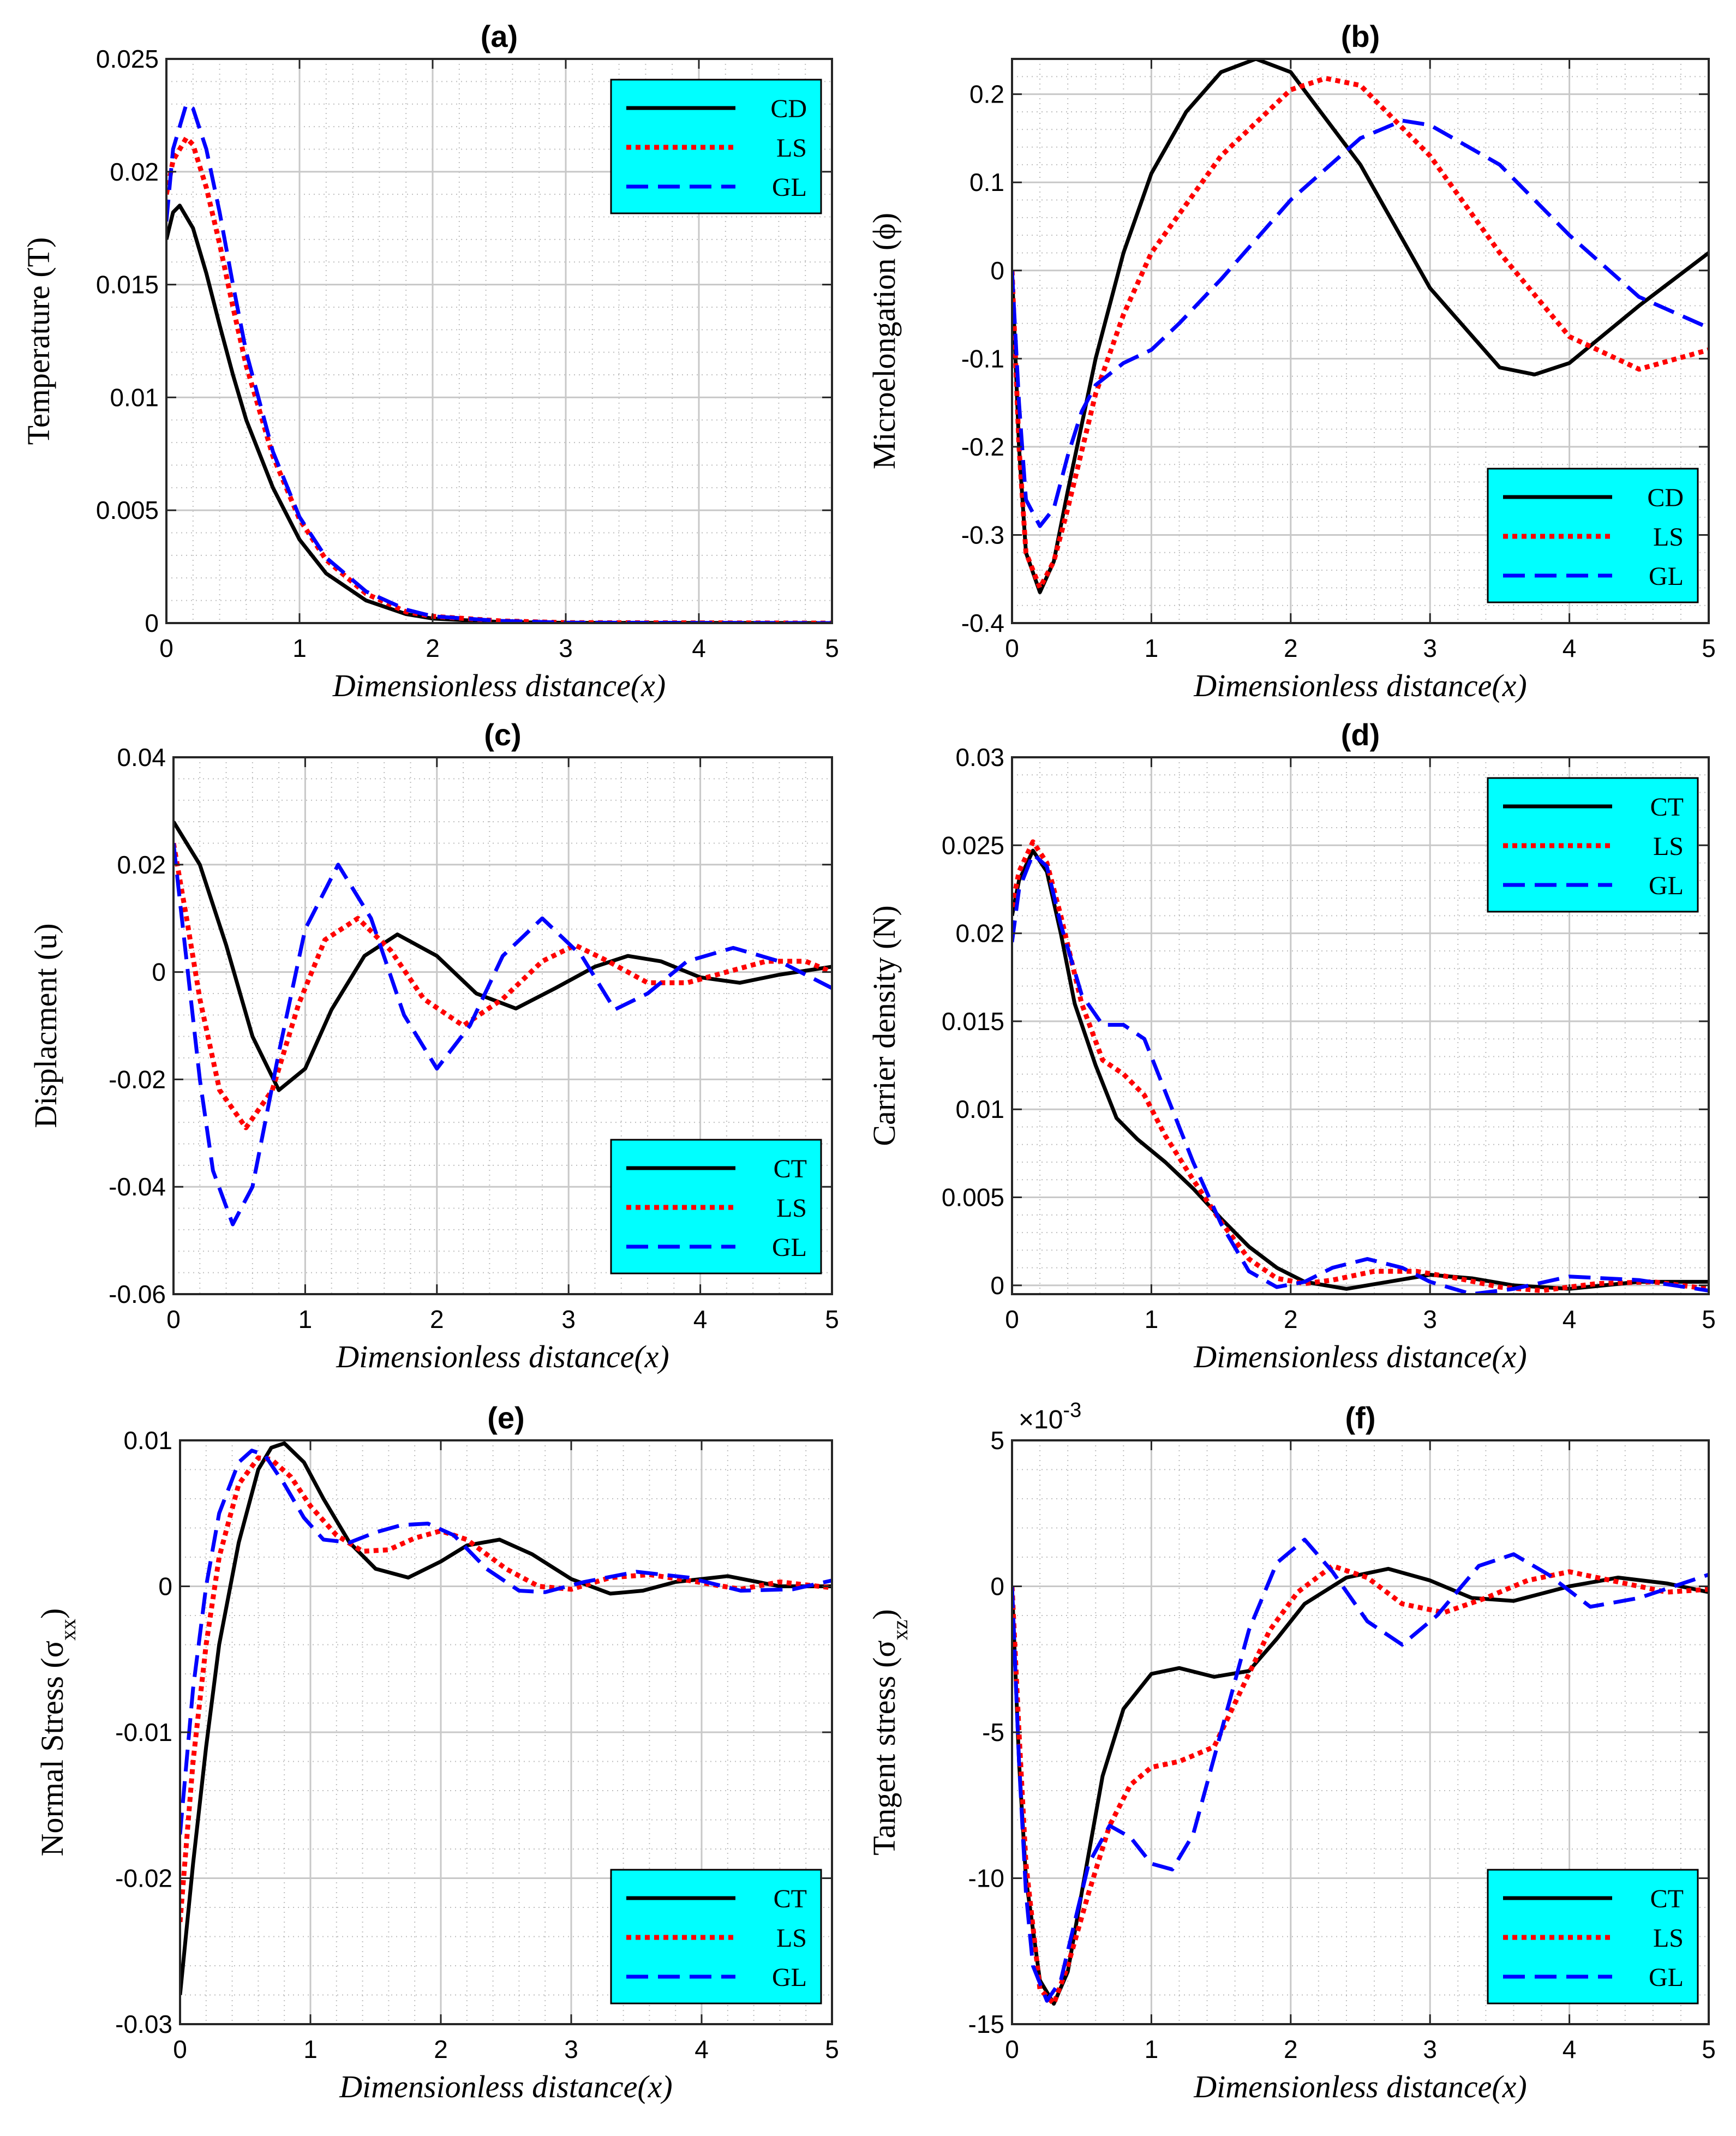 This screenshot has width=1736, height=2136. I want to click on y-tick-label: -0.1, so click(983, 358).